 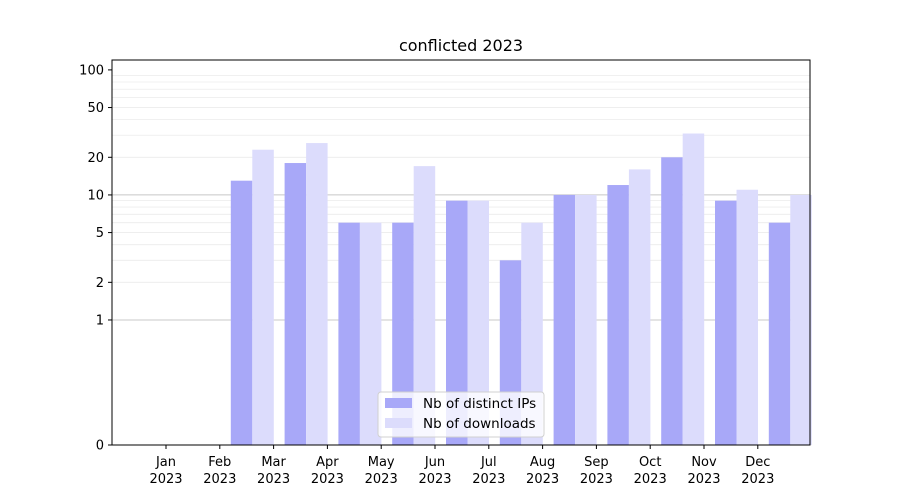 What do you see at coordinates (693, 289) in the screenshot?
I see `bar-downloads-oct` at bounding box center [693, 289].